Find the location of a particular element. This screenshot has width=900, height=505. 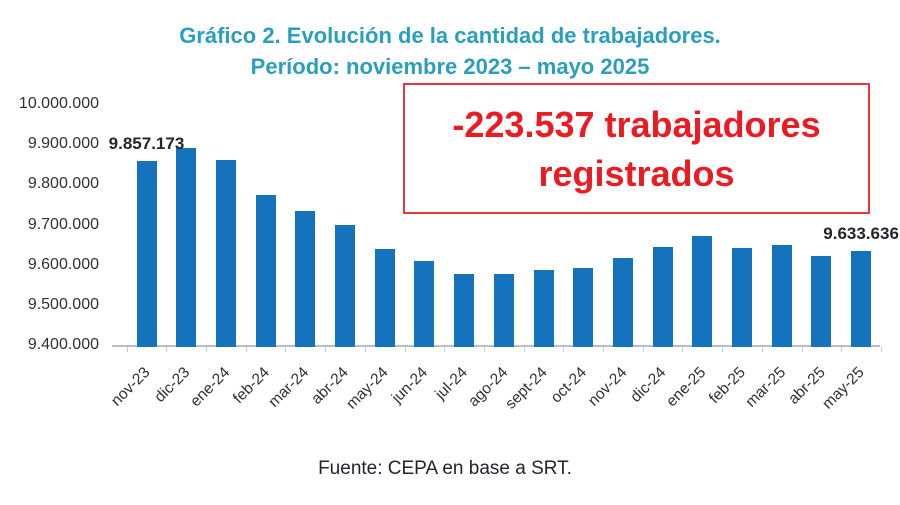

x-tick-label: may-25 is located at coordinates (844, 388).